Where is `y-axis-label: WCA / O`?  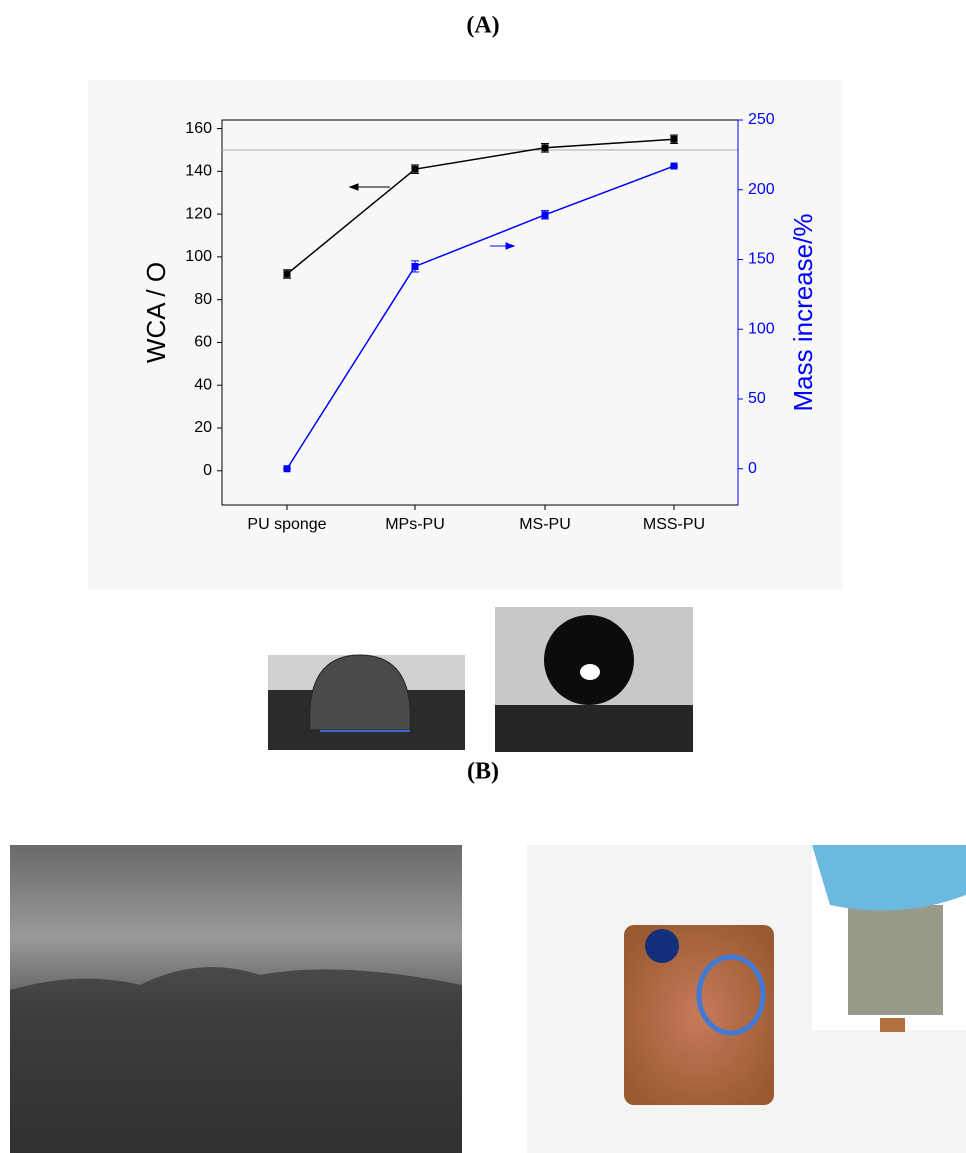 y-axis-label: WCA / O is located at coordinates (156, 312).